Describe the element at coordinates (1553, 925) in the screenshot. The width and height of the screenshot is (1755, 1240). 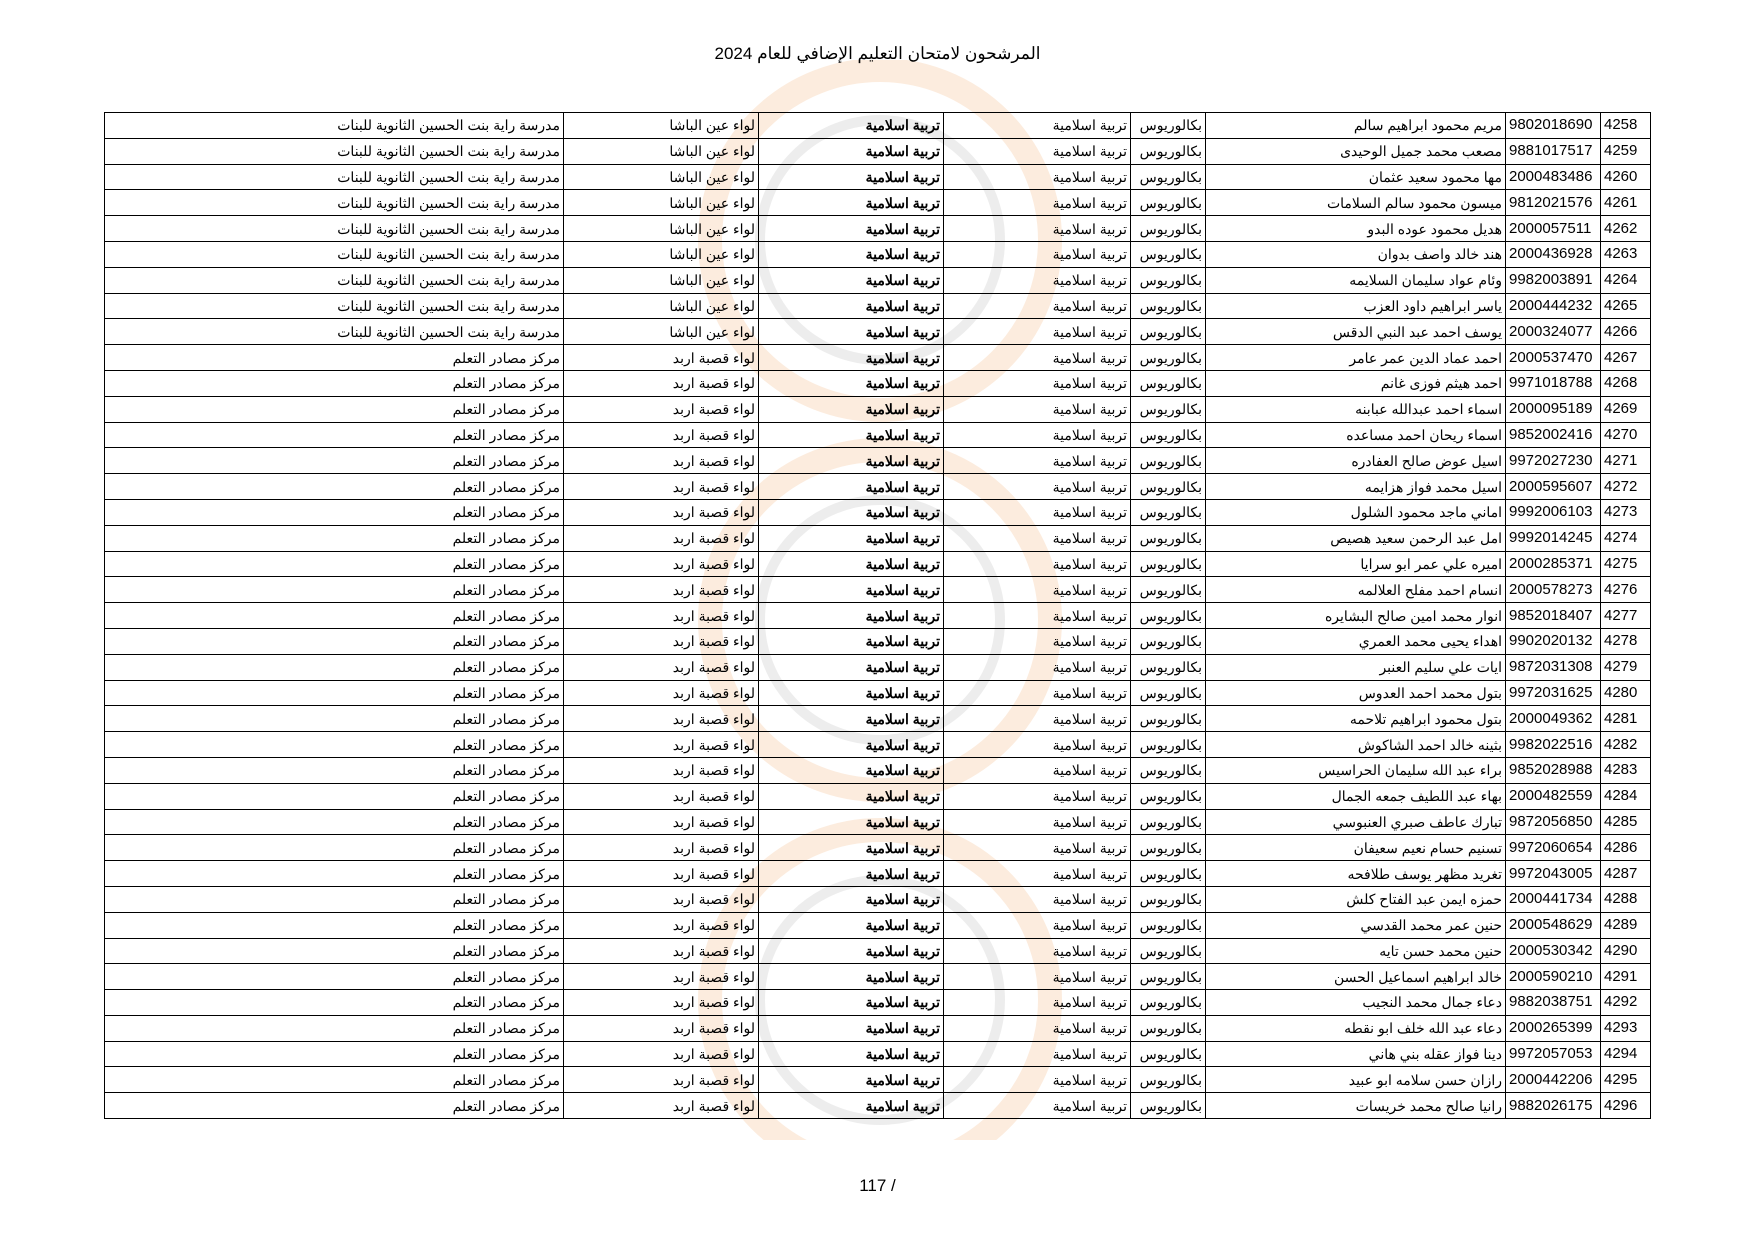
I see `nid-cell: 2000548629` at that location.